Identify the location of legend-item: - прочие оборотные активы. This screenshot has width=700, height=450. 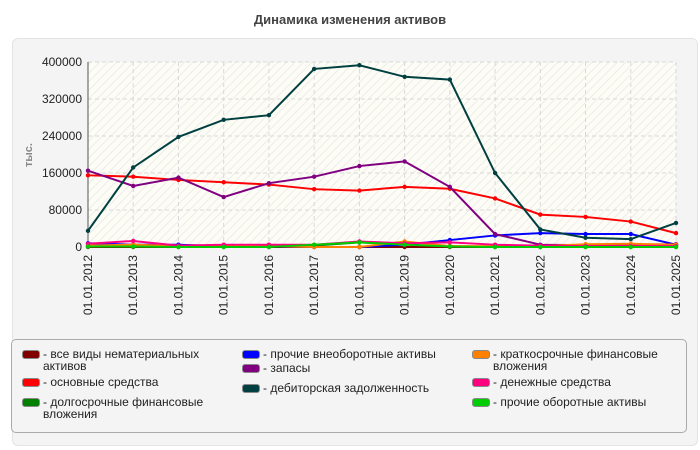
(579, 402).